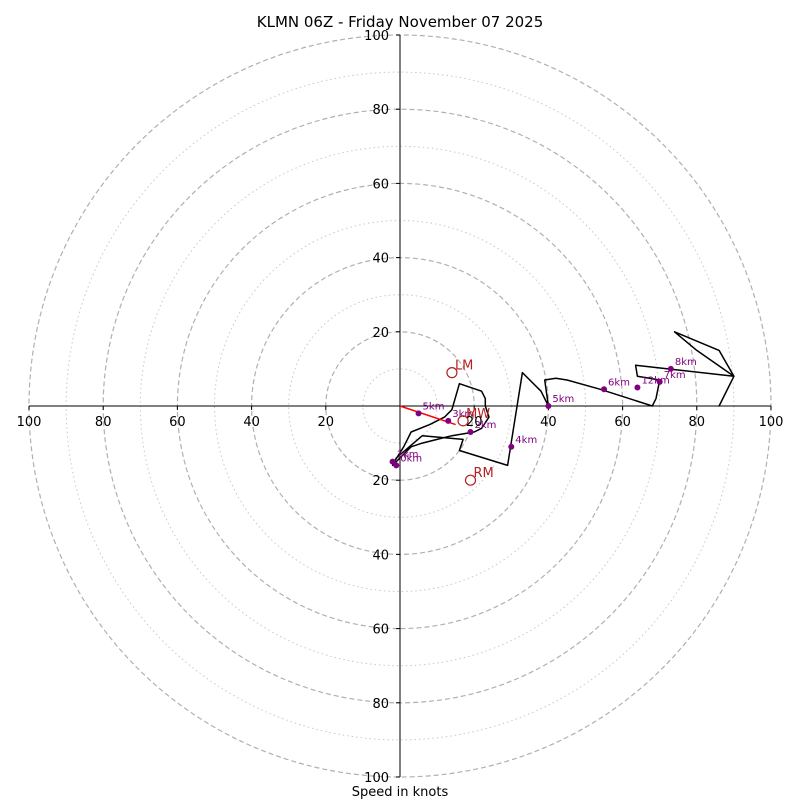  I want to click on height-marker-label: 0km, so click(411, 458).